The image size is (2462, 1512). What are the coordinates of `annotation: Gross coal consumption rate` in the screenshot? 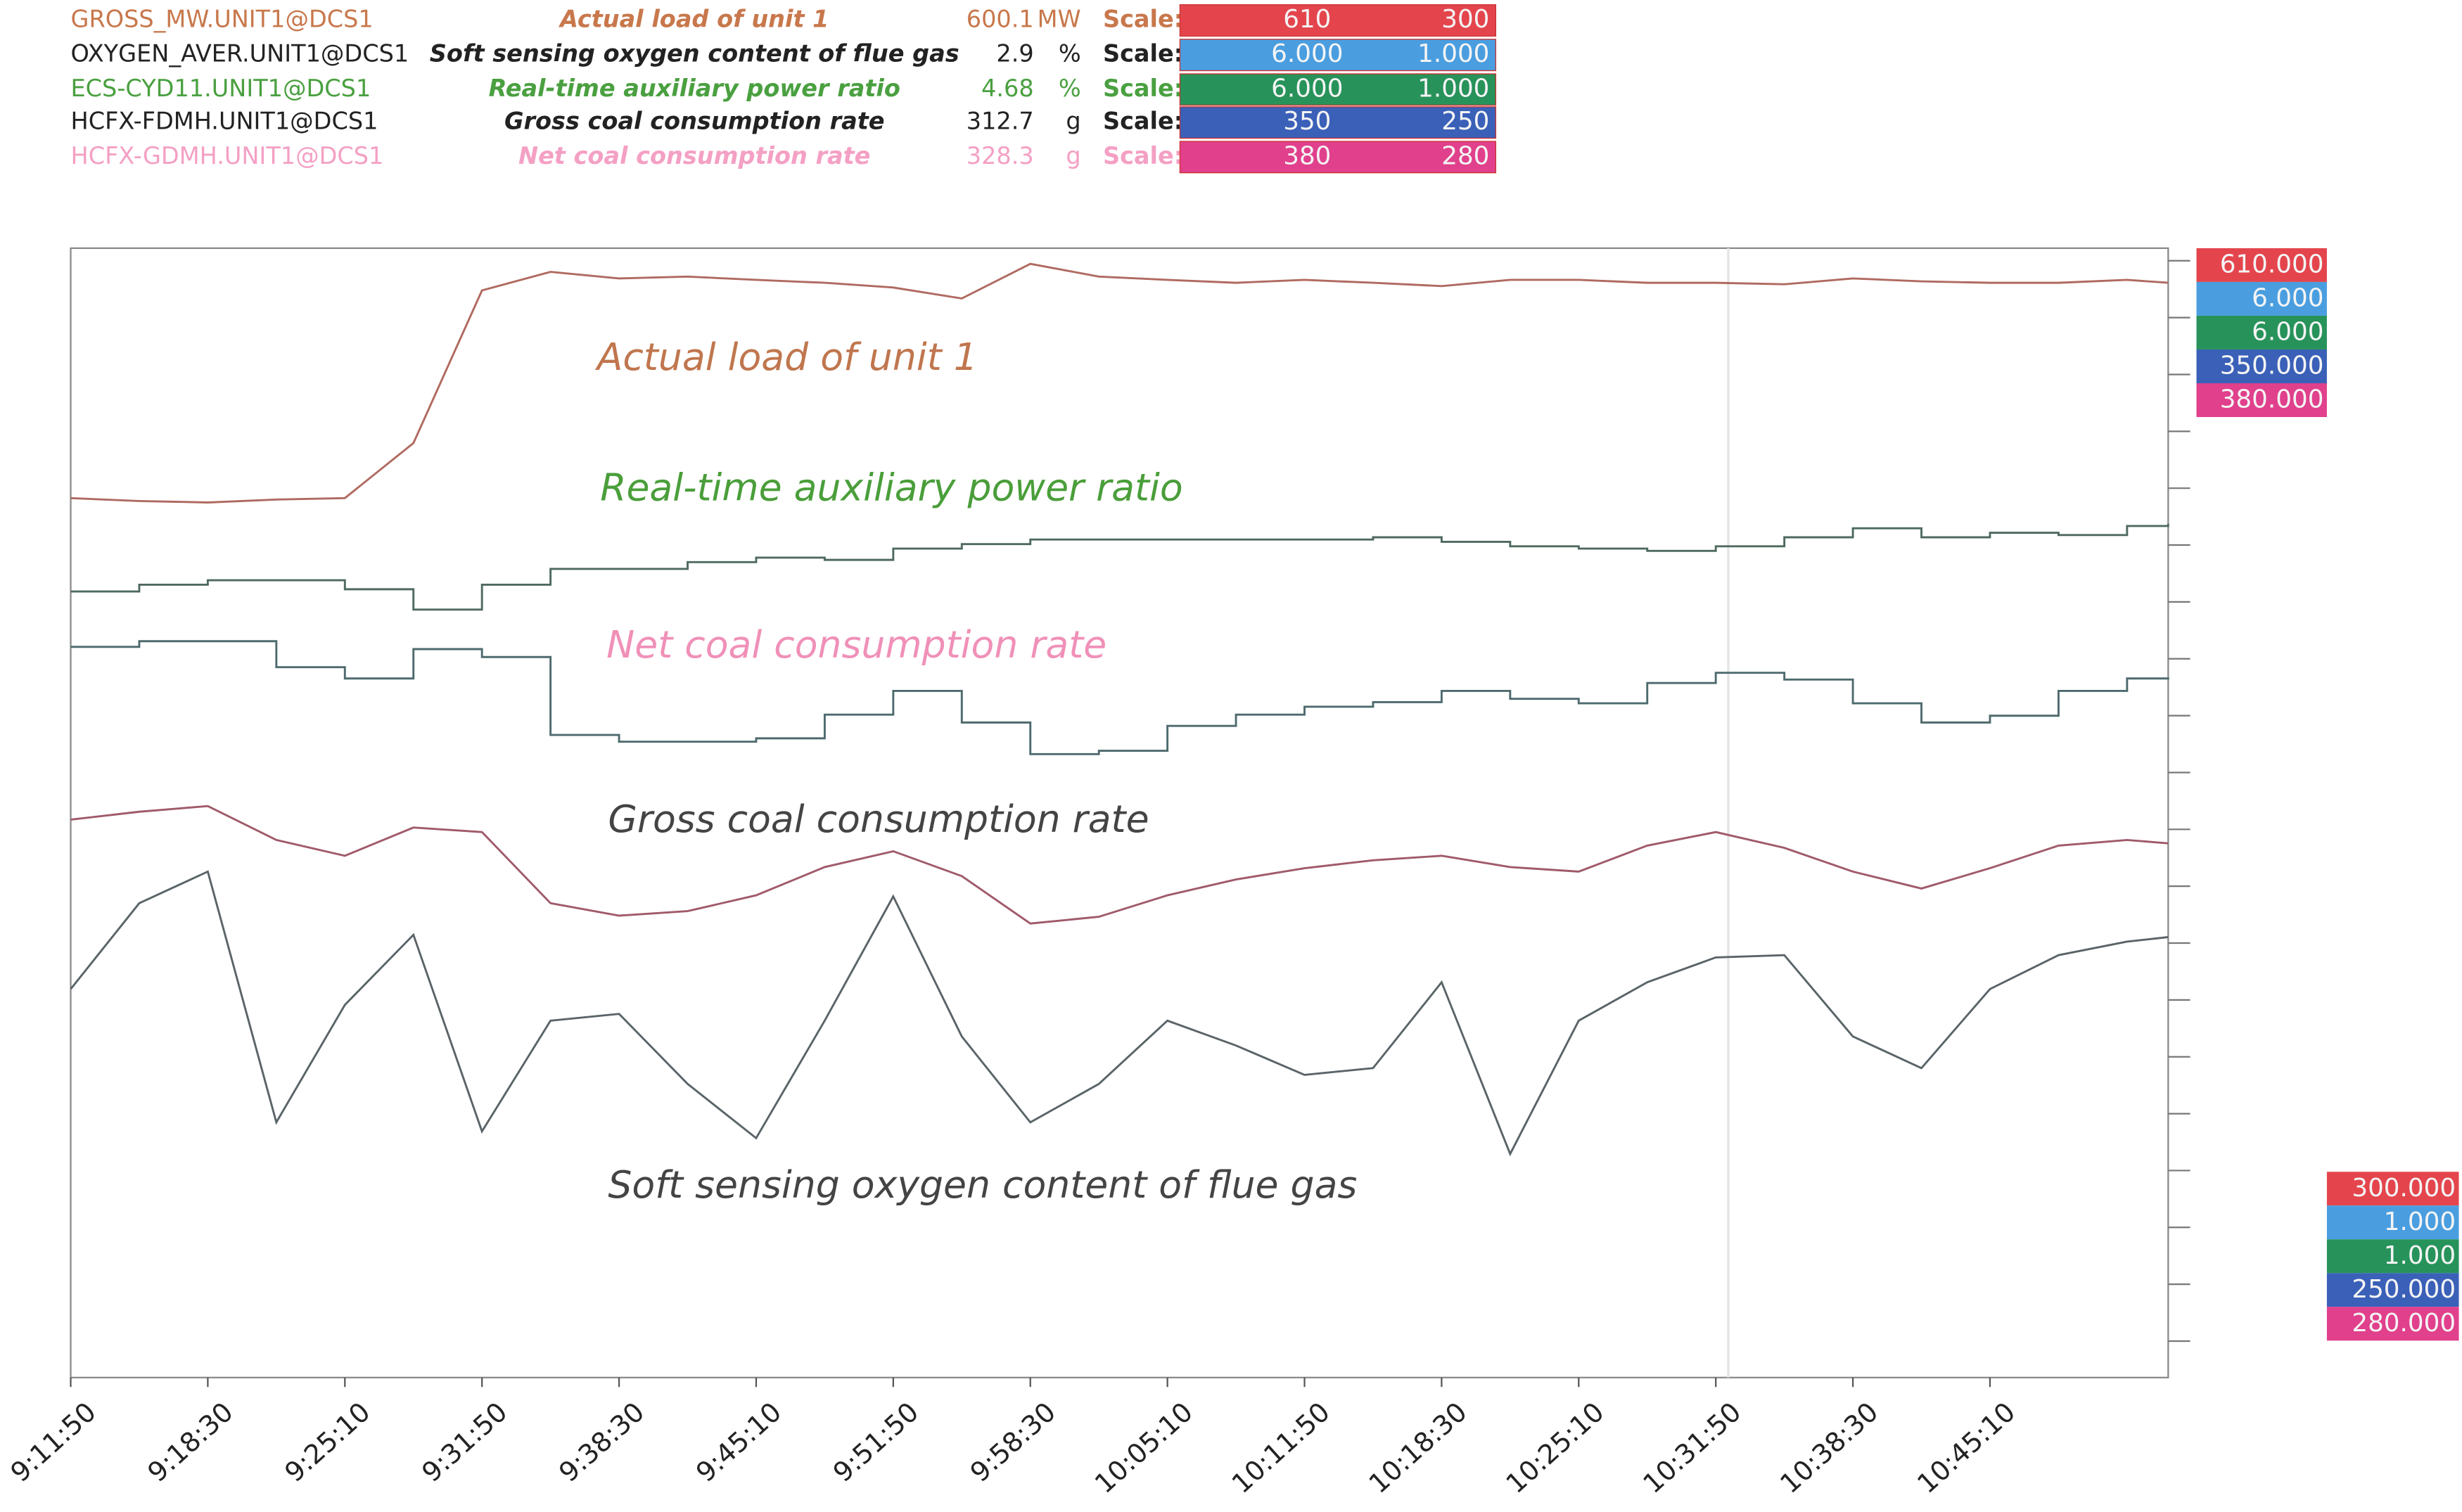 It's located at (878, 819).